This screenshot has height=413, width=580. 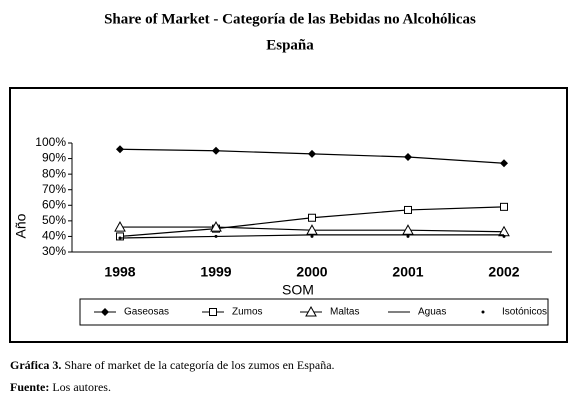 I want to click on source: Fuente: Los autores., so click(x=60, y=387).